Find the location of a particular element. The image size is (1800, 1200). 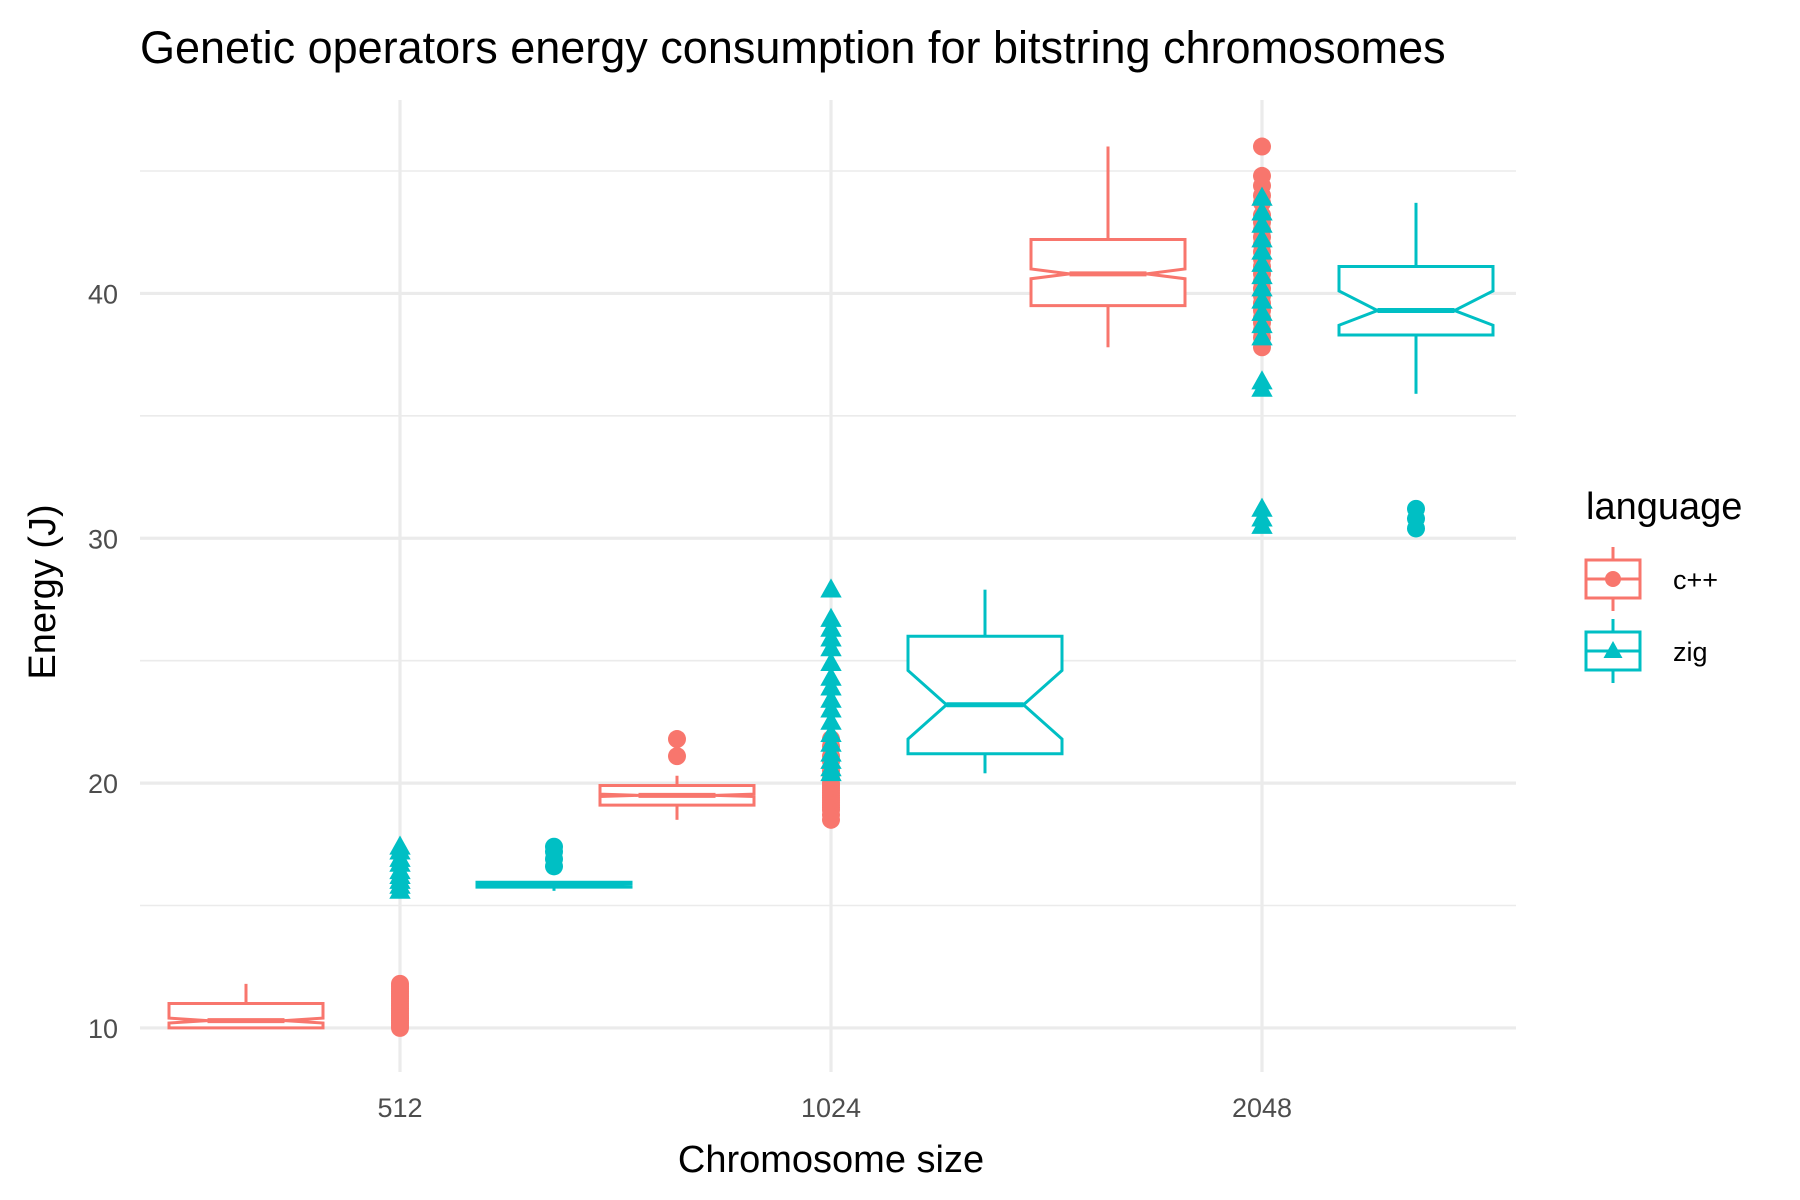

boxplot-c++-512 is located at coordinates (288, 1005).